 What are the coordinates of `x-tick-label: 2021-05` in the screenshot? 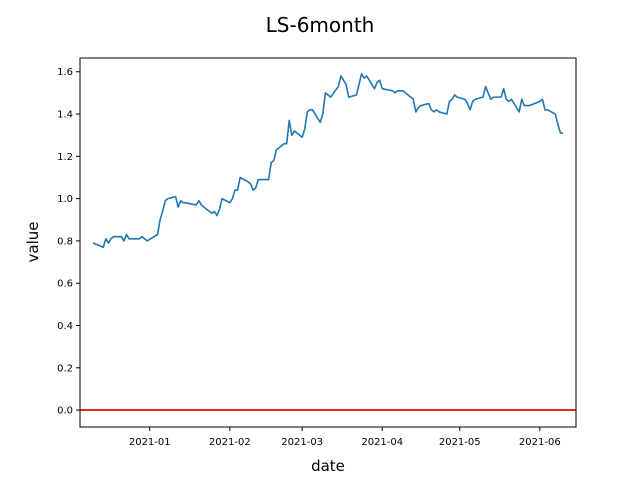 It's located at (460, 442).